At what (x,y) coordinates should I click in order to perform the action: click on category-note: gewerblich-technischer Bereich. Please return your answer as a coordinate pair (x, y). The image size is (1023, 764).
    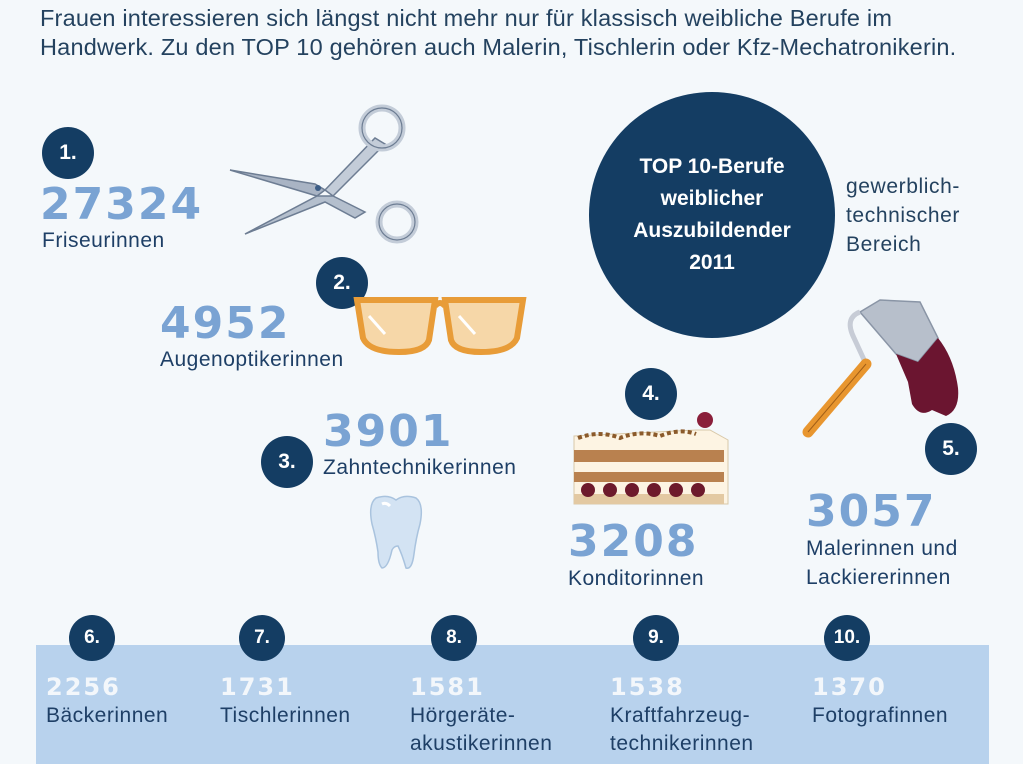
    Looking at the image, I should click on (903, 215).